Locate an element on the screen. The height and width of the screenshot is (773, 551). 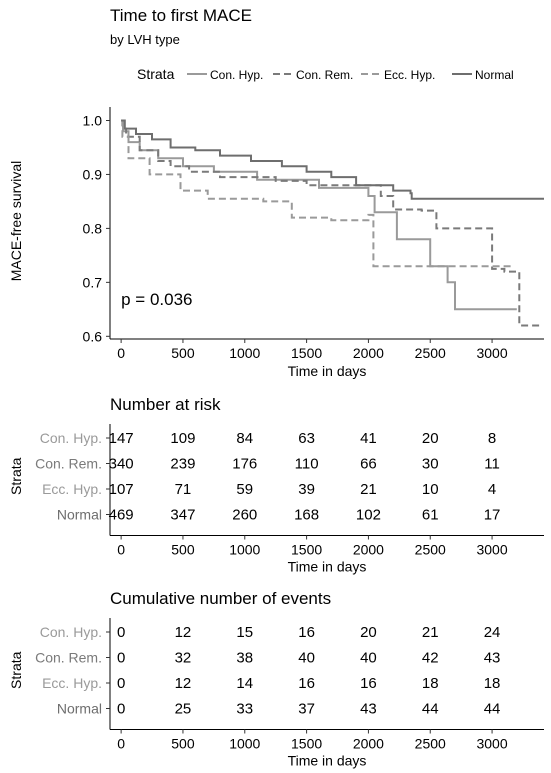
table-cell: 347 is located at coordinates (182, 515).